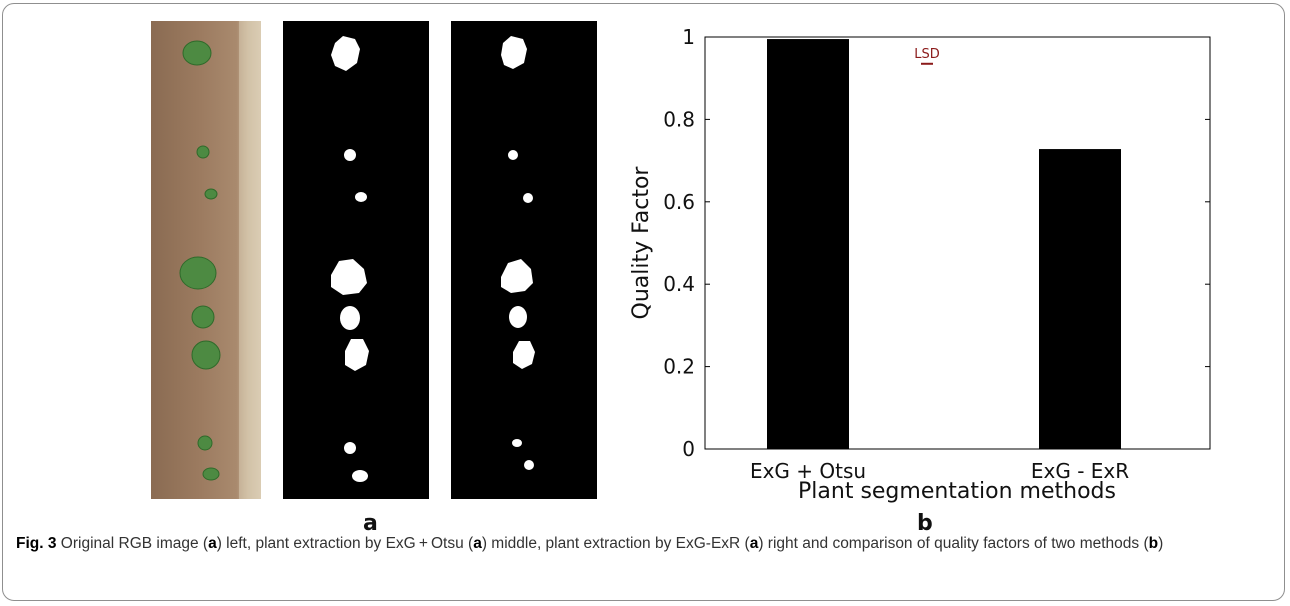  Describe the element at coordinates (1080, 471) in the screenshot. I see `x-tick-label: ExG - ExR` at that location.